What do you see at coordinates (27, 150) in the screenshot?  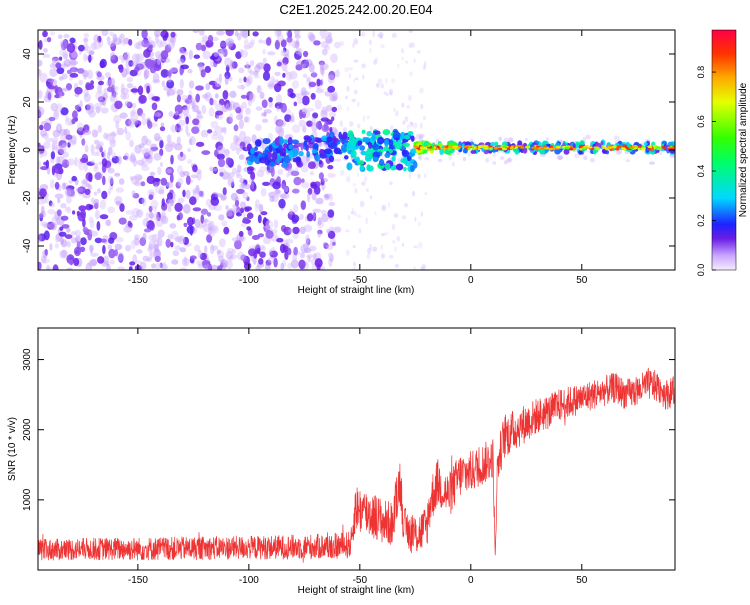 I see `y-tick-label: 0` at bounding box center [27, 150].